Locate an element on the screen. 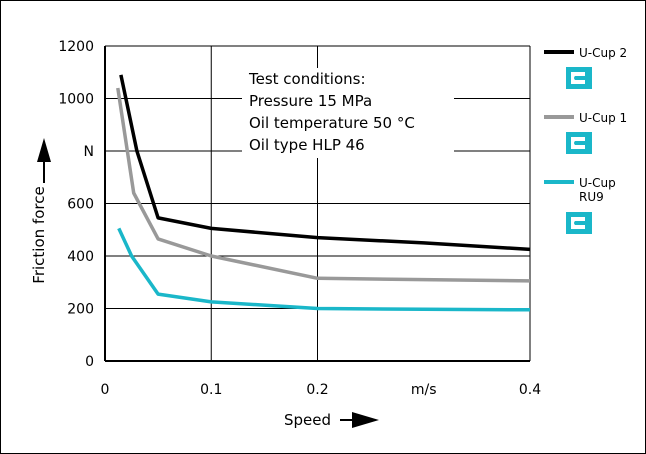 This screenshot has height=454, width=646. legend-label: U-Cup is located at coordinates (597, 183).